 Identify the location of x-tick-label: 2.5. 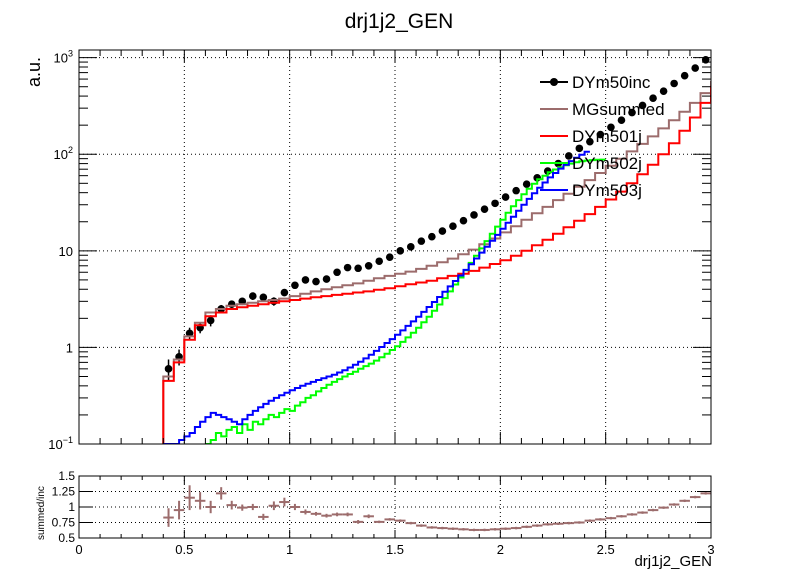
(606, 549).